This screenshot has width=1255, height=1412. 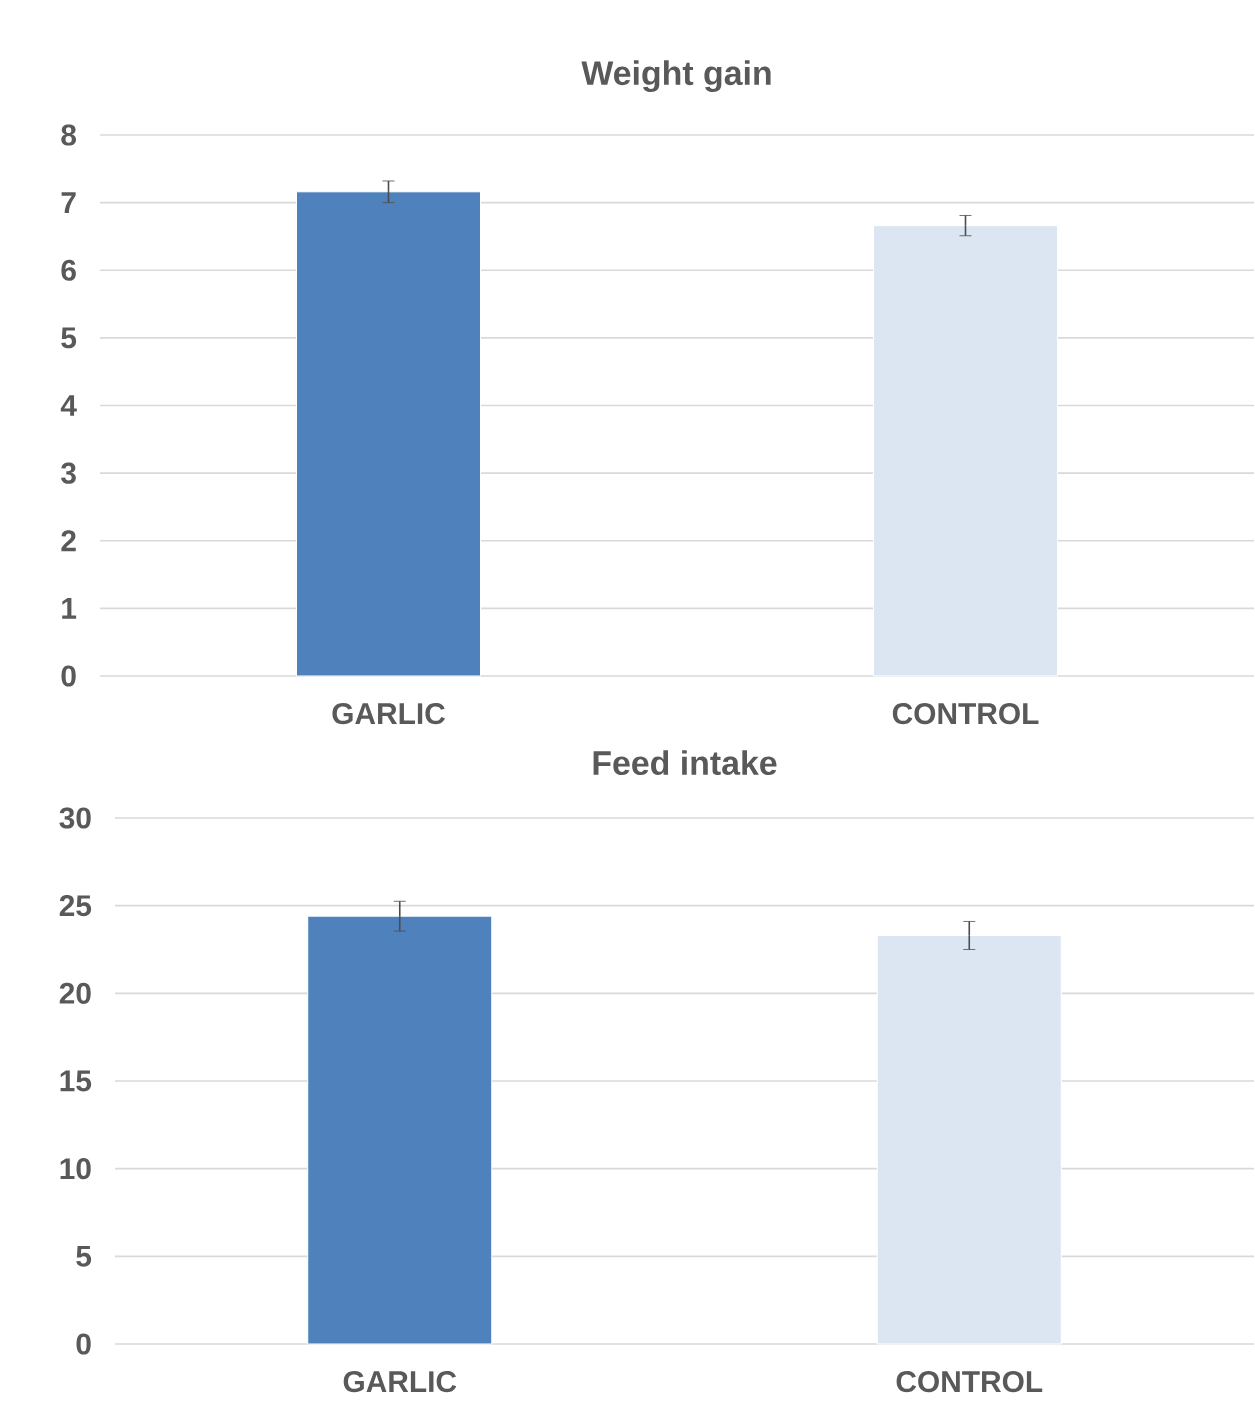 I want to click on y-tick-label: 20, so click(x=75, y=993).